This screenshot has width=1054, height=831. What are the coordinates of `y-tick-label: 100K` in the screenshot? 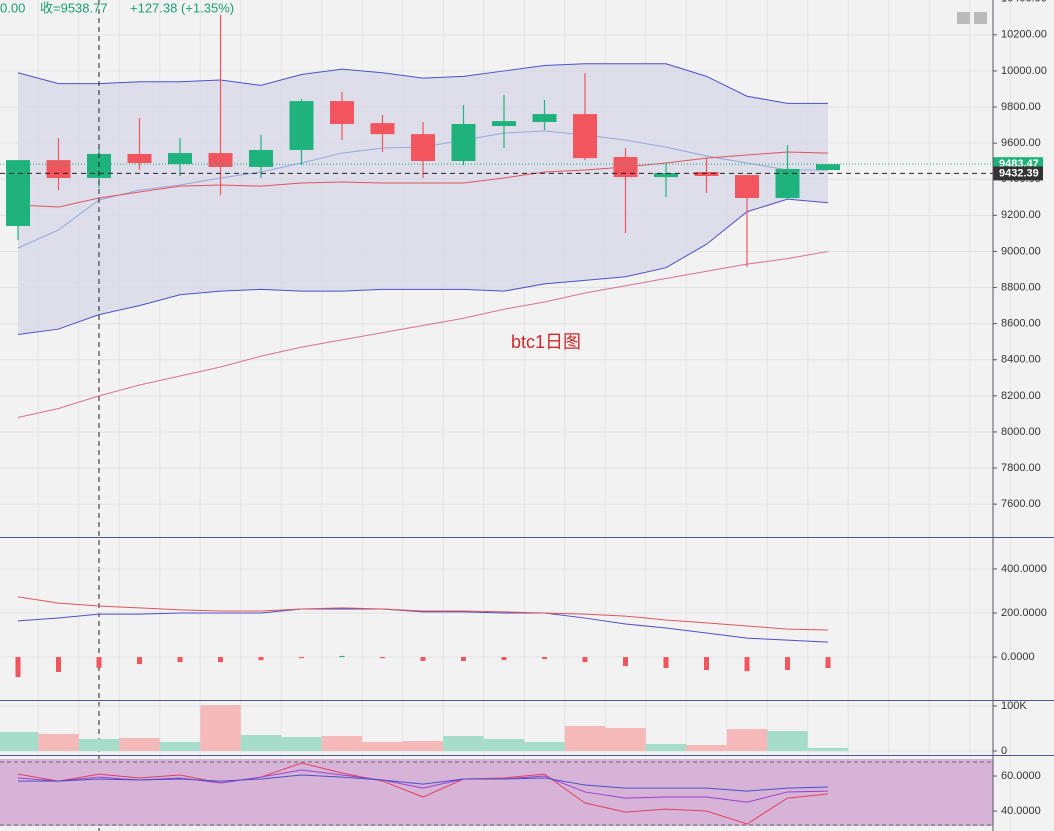 It's located at (1014, 706).